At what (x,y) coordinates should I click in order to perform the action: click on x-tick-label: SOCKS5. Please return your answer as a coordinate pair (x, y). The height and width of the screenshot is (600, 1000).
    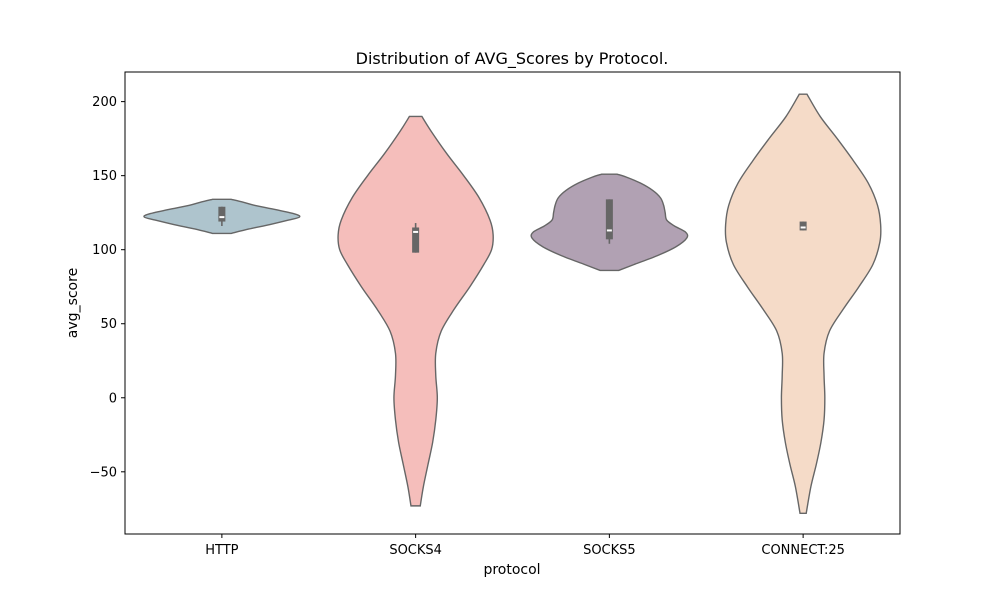
    Looking at the image, I should click on (609, 550).